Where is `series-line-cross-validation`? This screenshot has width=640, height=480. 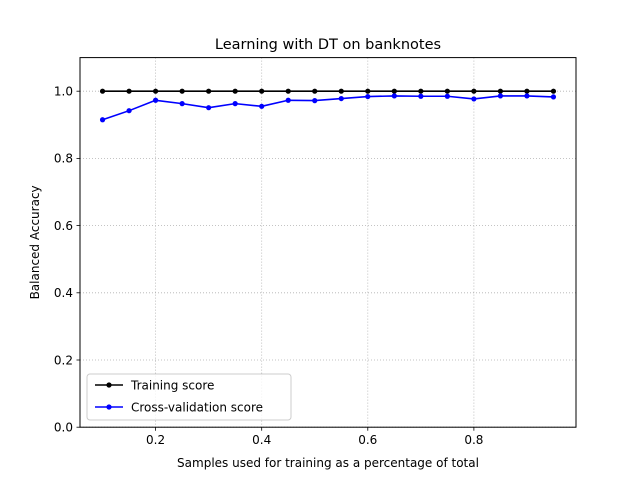
series-line-cross-validation is located at coordinates (328, 108).